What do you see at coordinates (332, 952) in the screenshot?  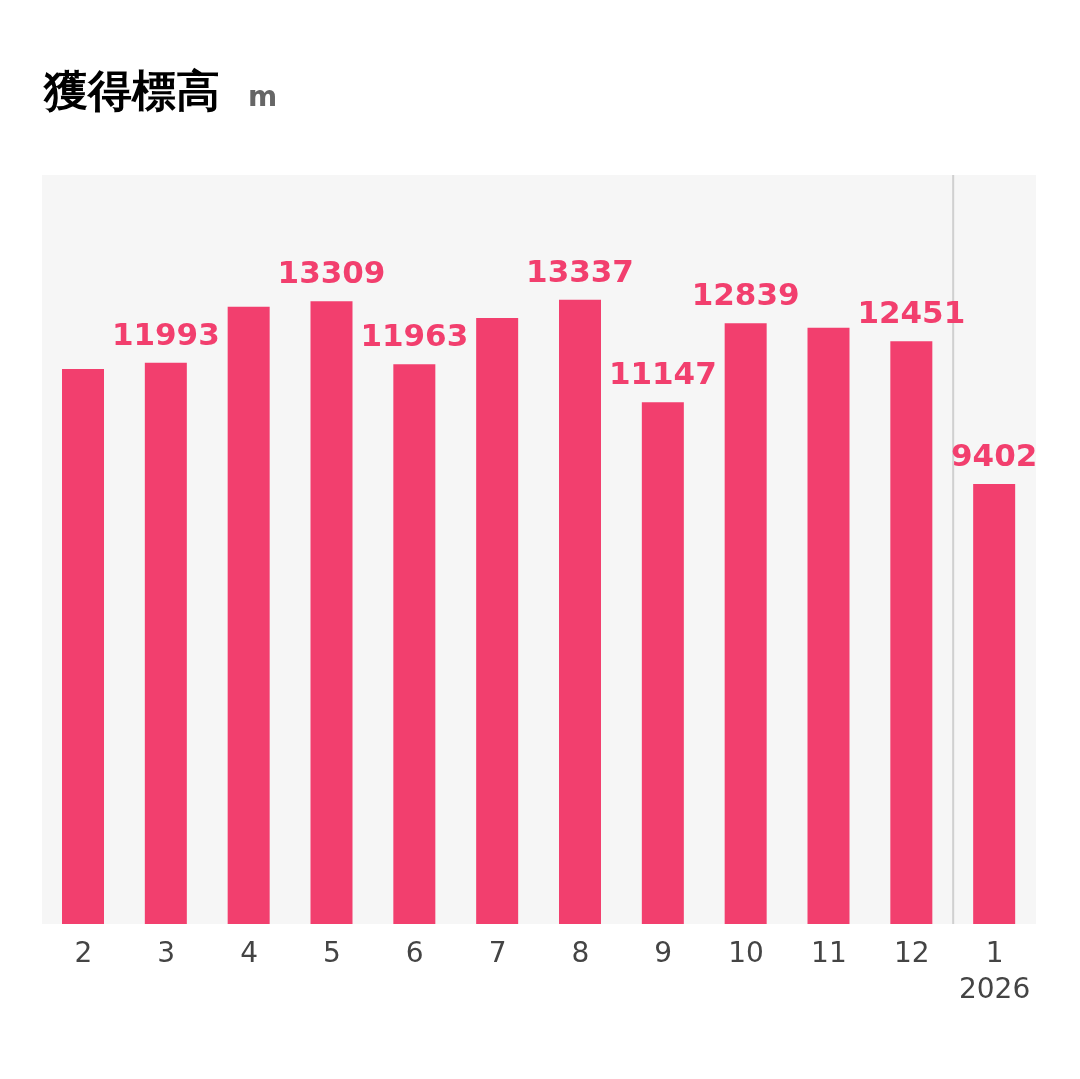 I see `x-tick-label: 5` at bounding box center [332, 952].